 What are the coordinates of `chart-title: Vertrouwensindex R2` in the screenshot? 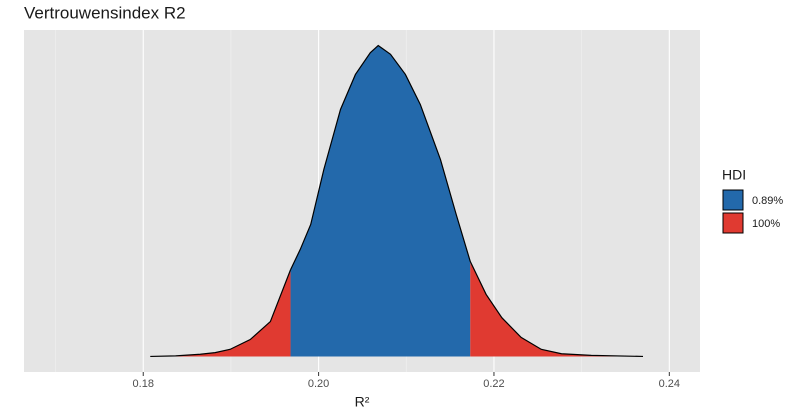 It's located at (105, 12).